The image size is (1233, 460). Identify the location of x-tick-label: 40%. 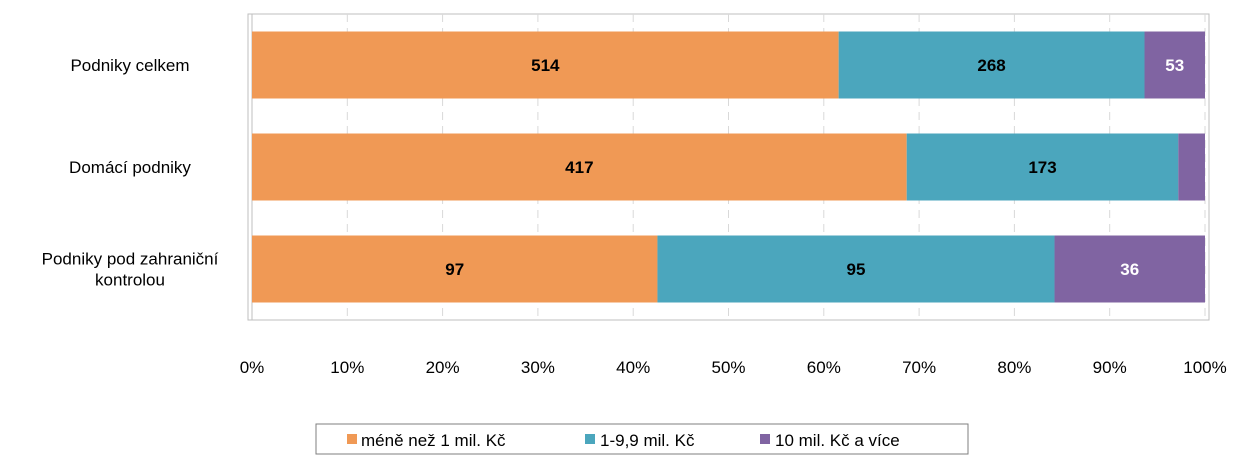
(633, 367).